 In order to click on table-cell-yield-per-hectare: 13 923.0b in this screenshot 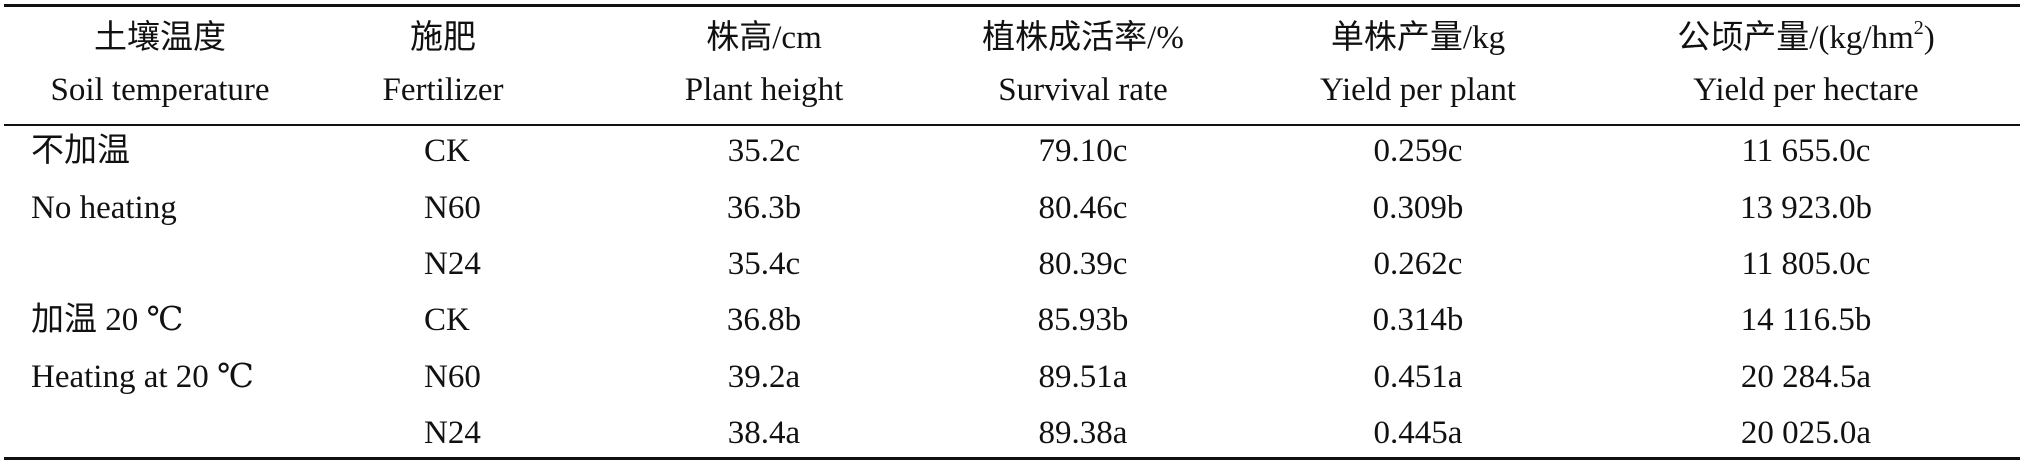, I will do `click(1806, 208)`.